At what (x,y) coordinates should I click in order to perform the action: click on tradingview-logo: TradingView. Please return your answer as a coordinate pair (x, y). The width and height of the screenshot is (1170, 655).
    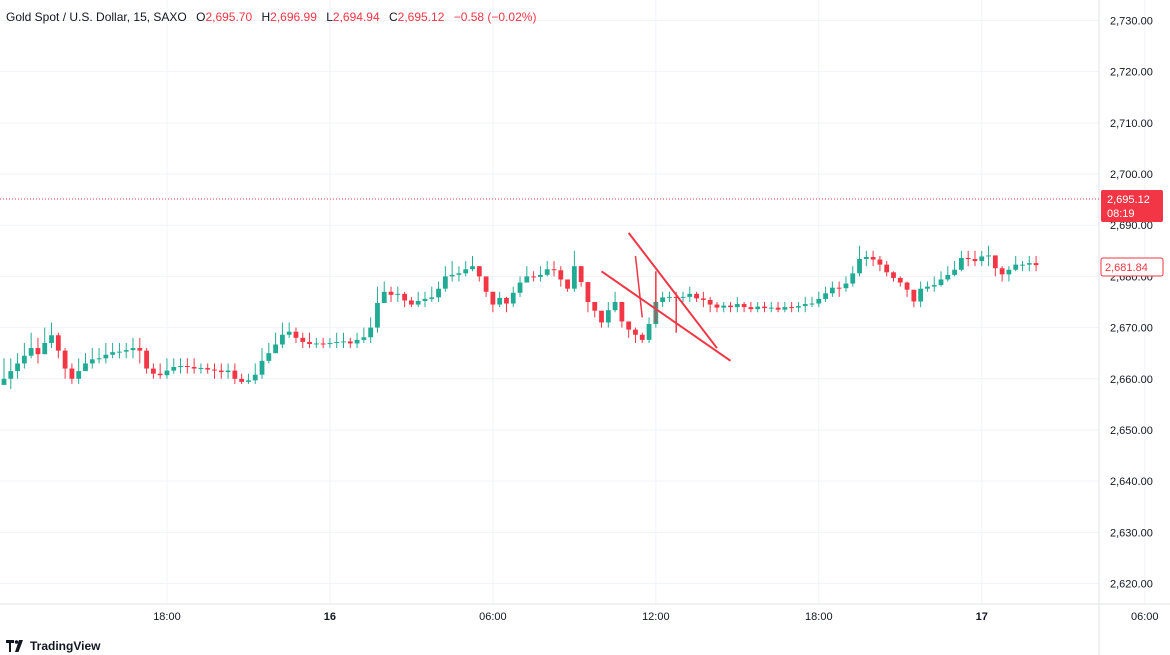
    Looking at the image, I should click on (53, 646).